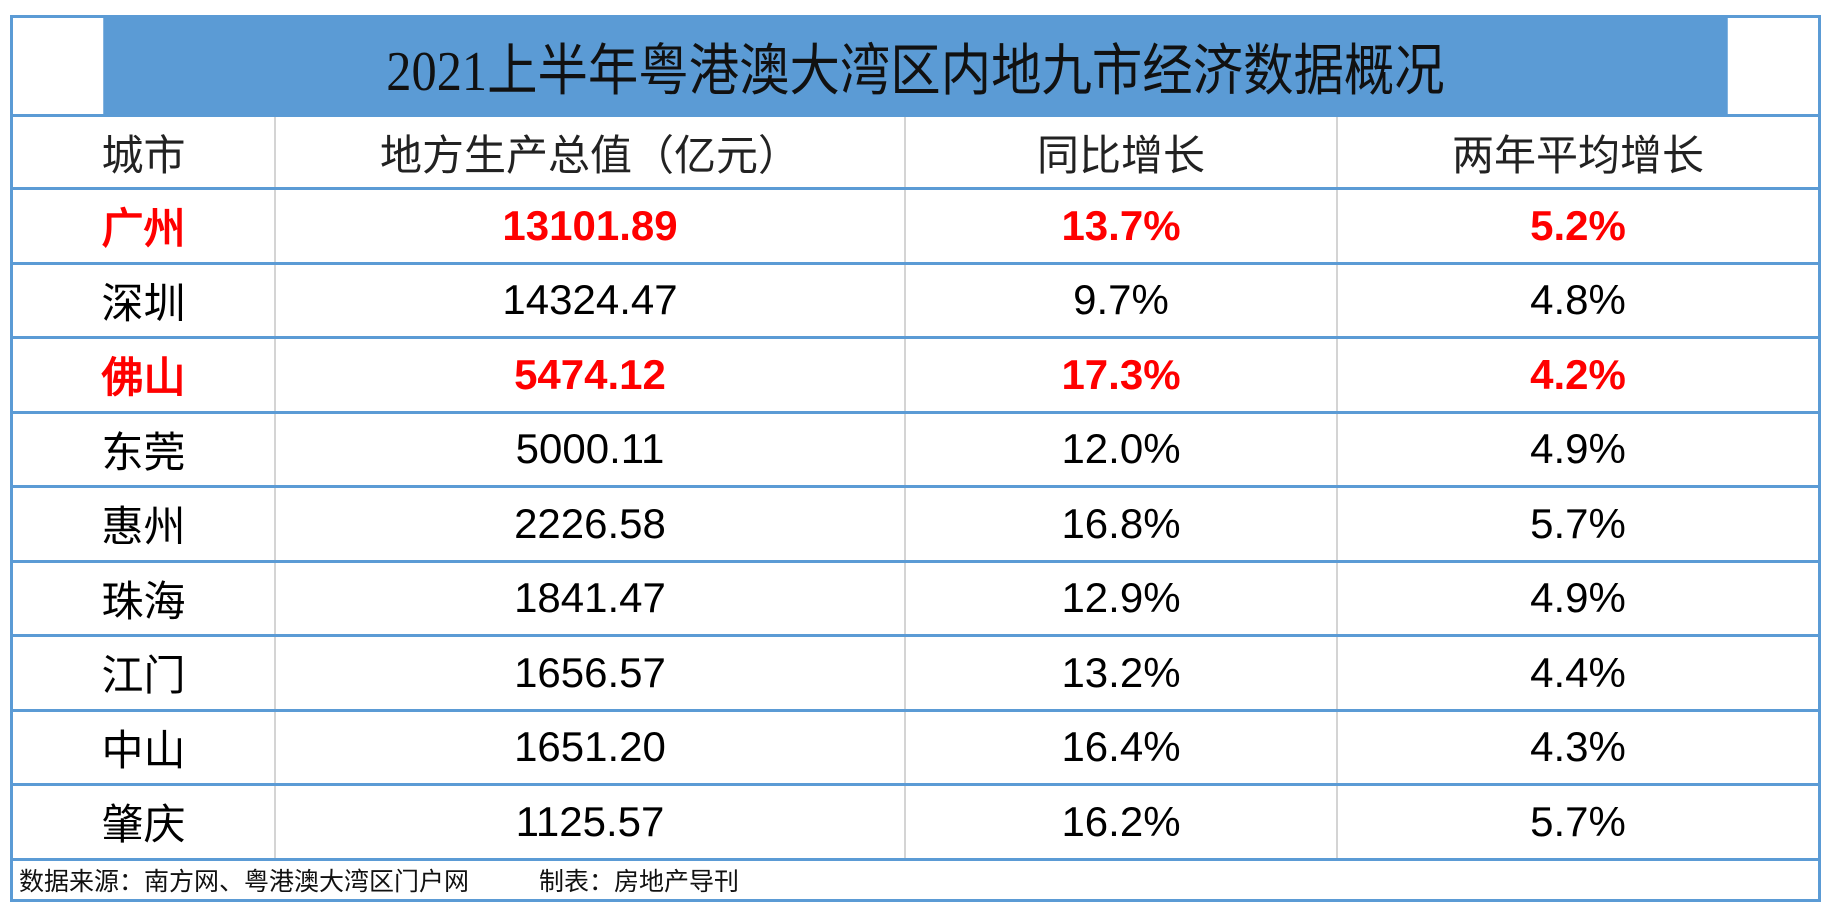 The image size is (1830, 910). I want to click on city-cell: 中山, so click(143, 750).